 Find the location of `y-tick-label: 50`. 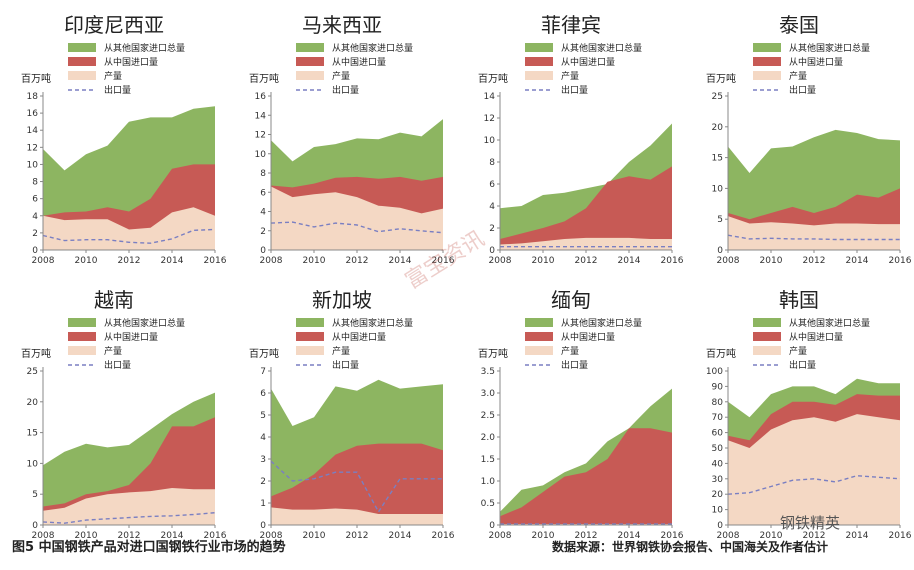

y-tick-label: 50 is located at coordinates (718, 449).